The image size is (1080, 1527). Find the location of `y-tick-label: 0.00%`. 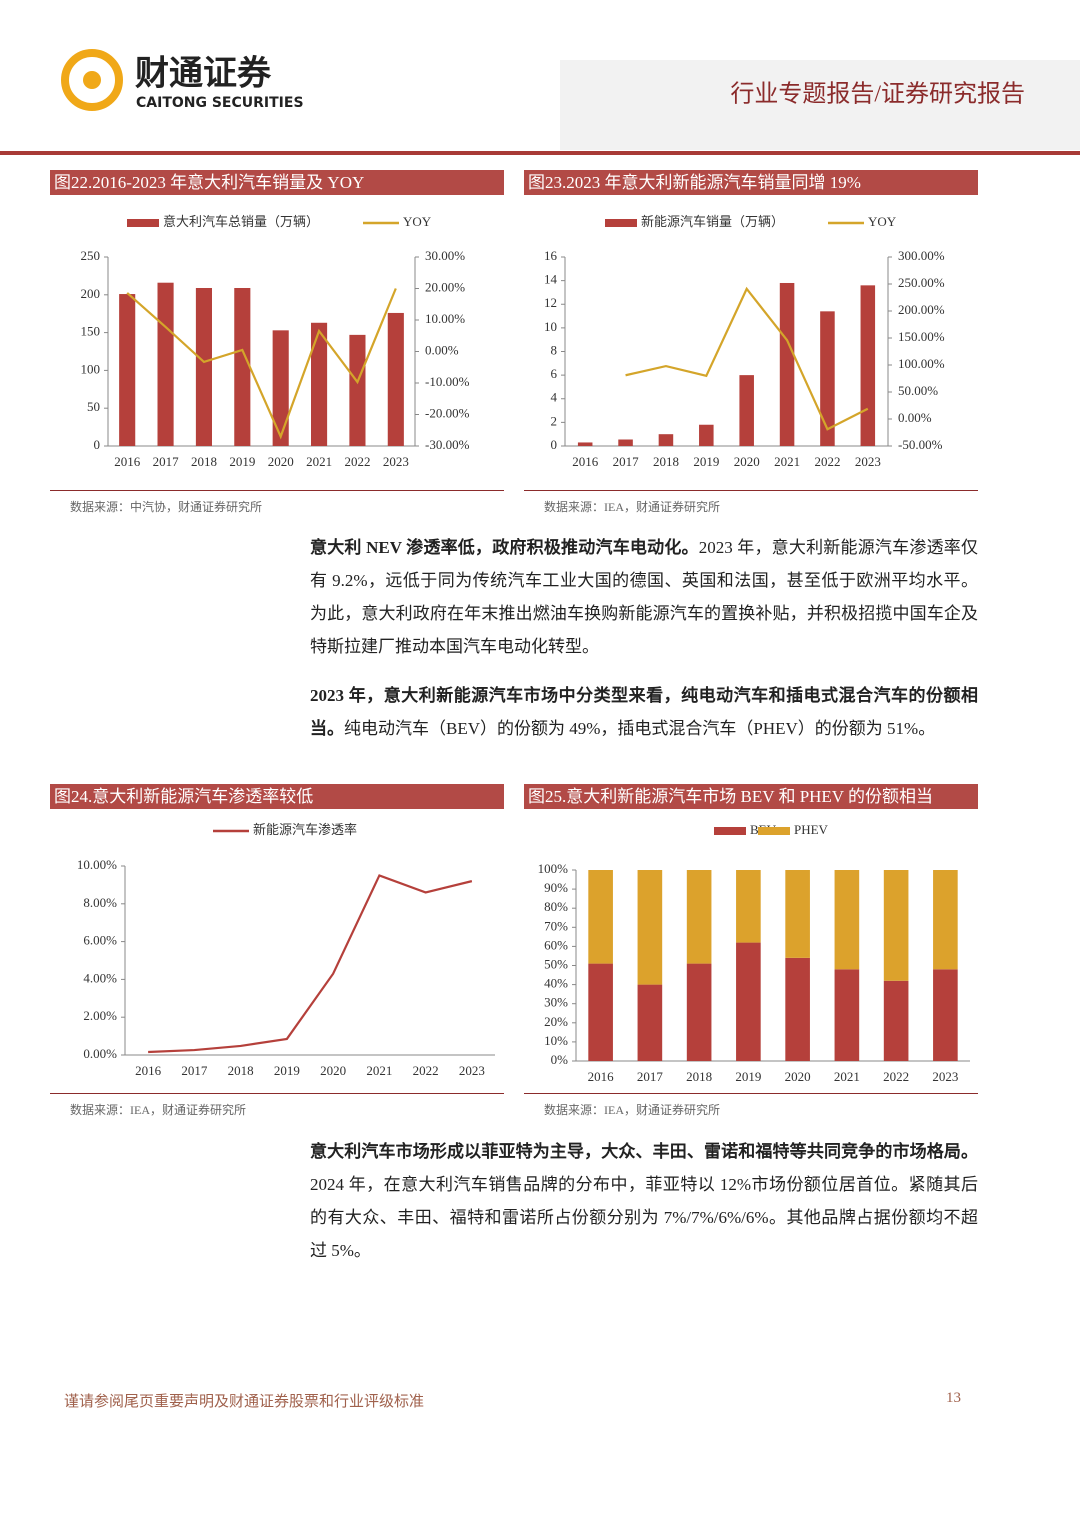

y-tick-label: 0.00% is located at coordinates (100, 1053).